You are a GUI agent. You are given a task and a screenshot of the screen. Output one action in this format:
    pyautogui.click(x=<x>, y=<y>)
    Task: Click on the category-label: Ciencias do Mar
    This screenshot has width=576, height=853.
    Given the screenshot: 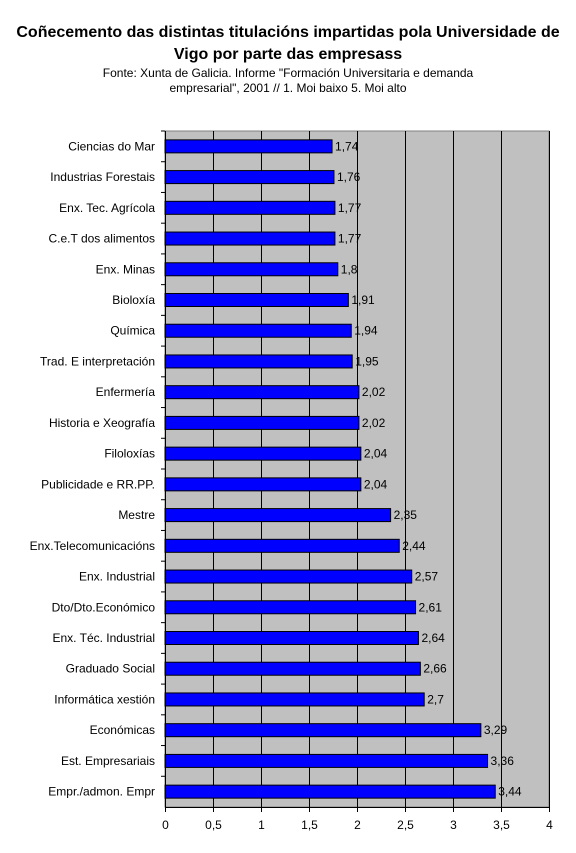 What is the action you would take?
    pyautogui.click(x=111, y=146)
    